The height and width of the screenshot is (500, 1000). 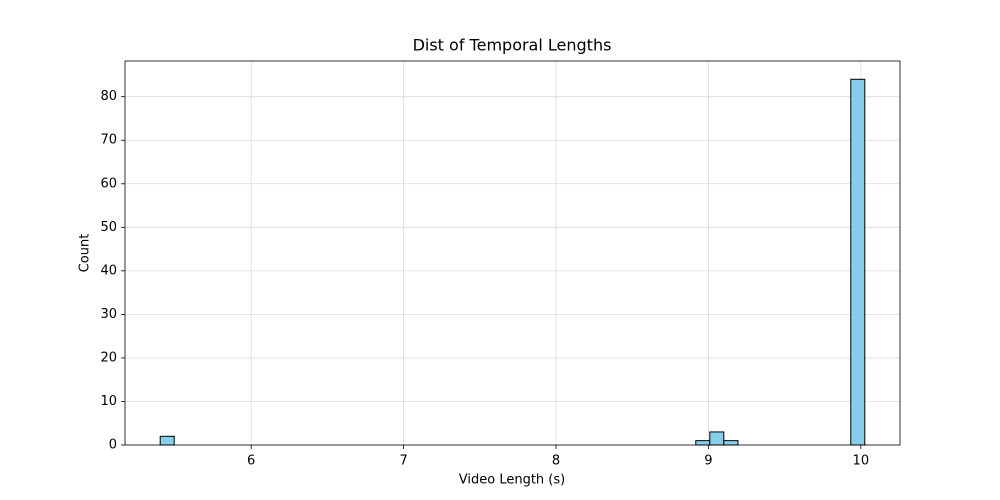 I want to click on y-tick-label: 0, so click(x=113, y=445).